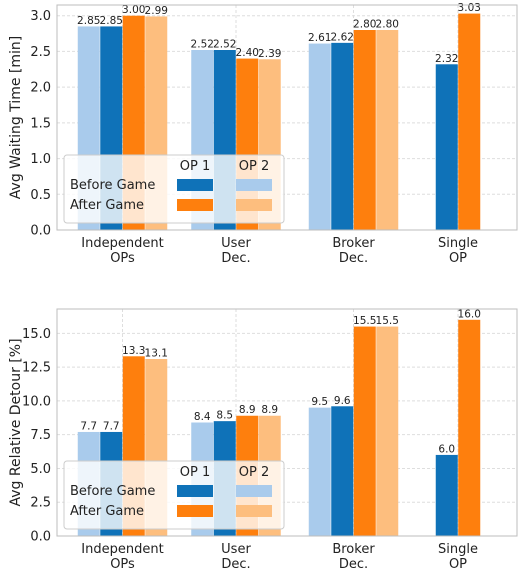  I want to click on y-tick-label: 1.5, so click(40, 123).